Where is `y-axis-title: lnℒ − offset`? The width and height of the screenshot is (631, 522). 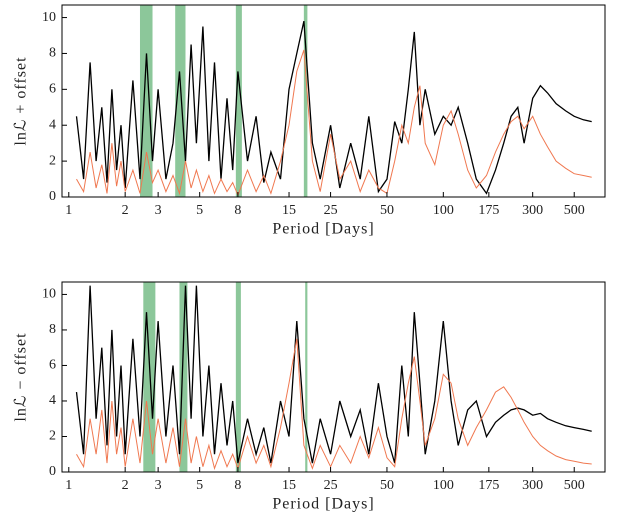 y-axis-title: lnℒ − offset is located at coordinates (21, 376).